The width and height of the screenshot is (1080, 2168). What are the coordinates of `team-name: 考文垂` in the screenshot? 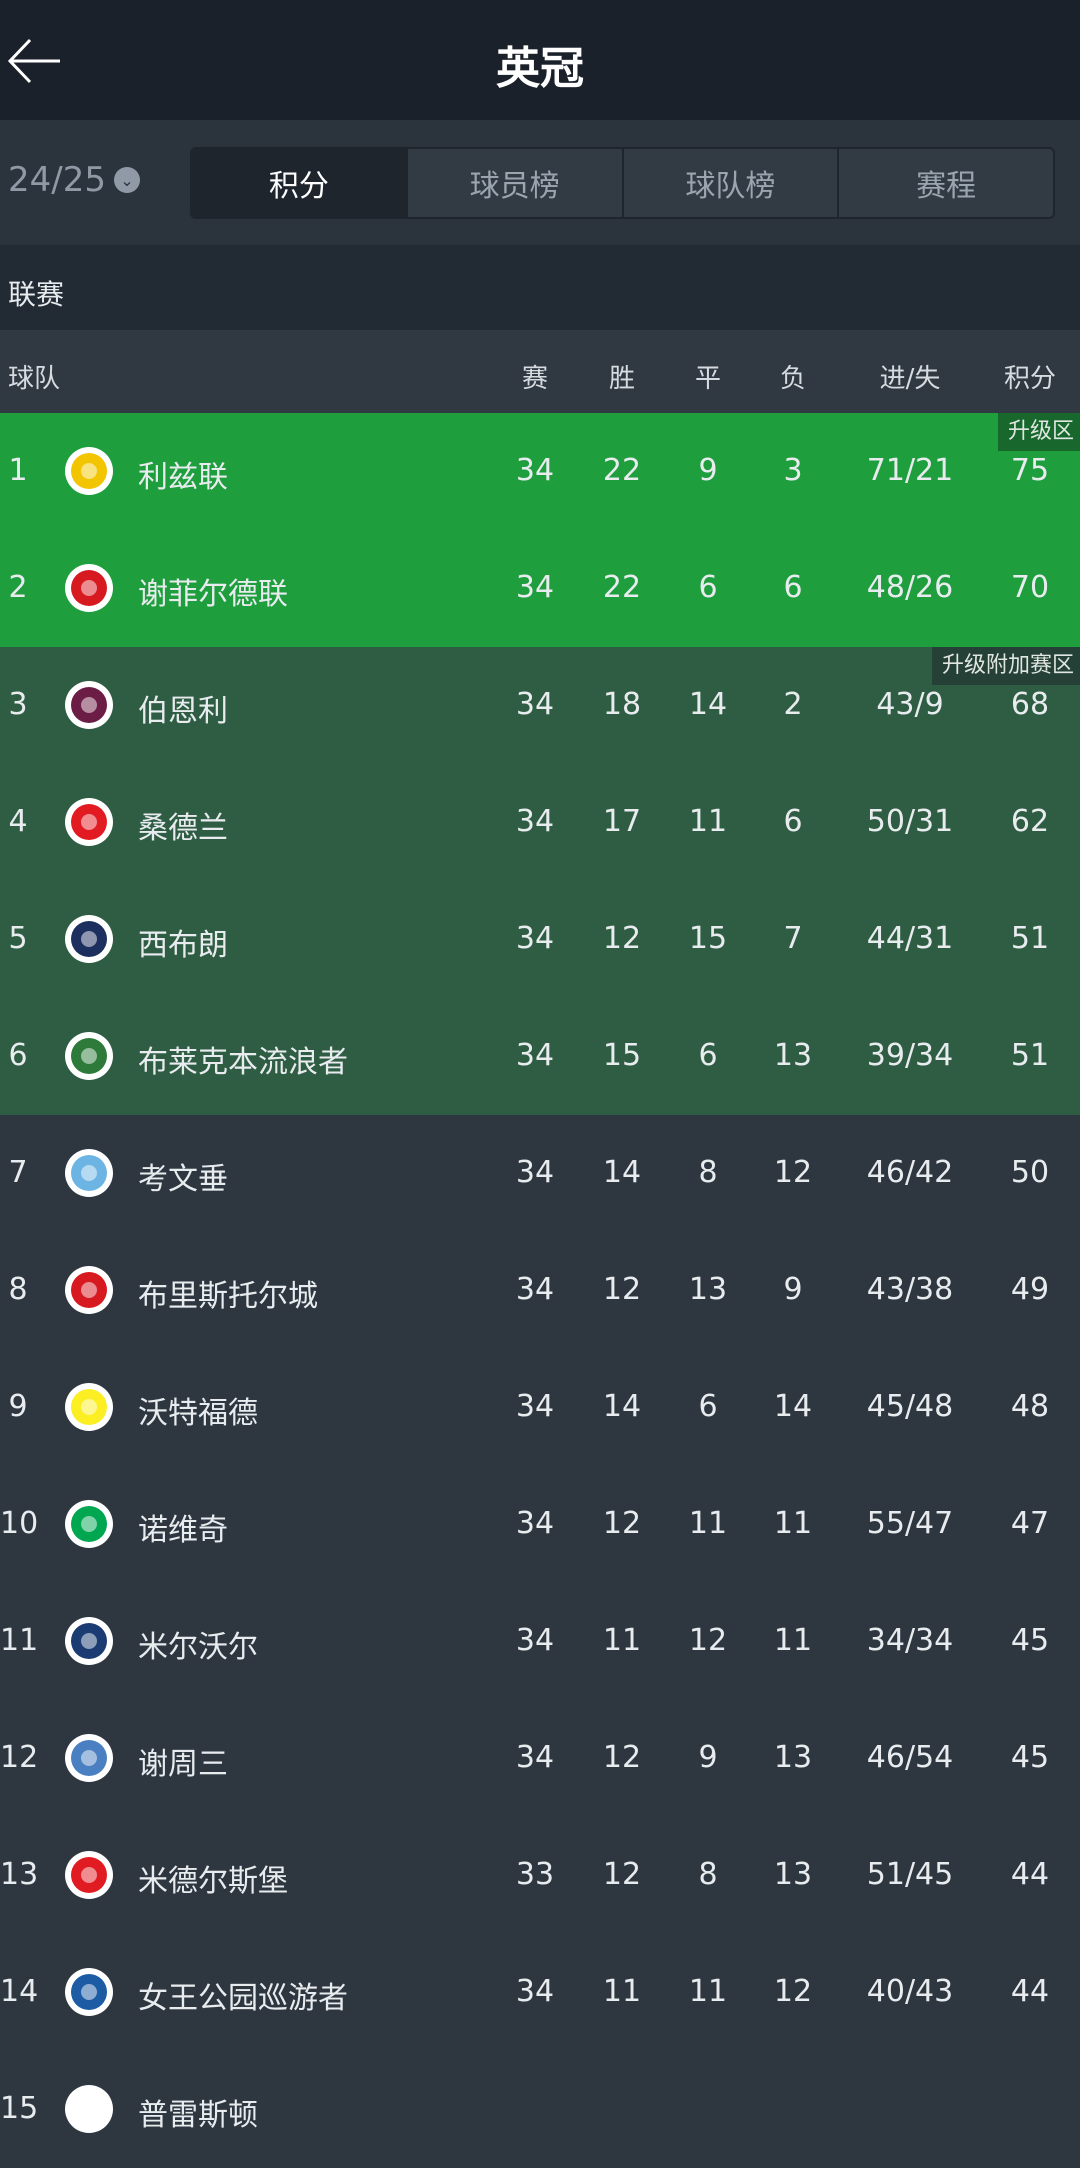 It's located at (183, 1179).